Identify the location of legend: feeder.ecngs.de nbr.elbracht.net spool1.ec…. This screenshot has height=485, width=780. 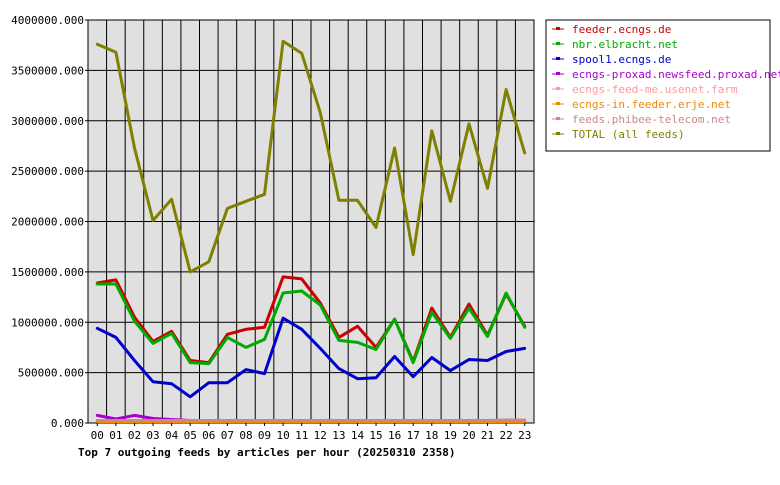
(662, 85).